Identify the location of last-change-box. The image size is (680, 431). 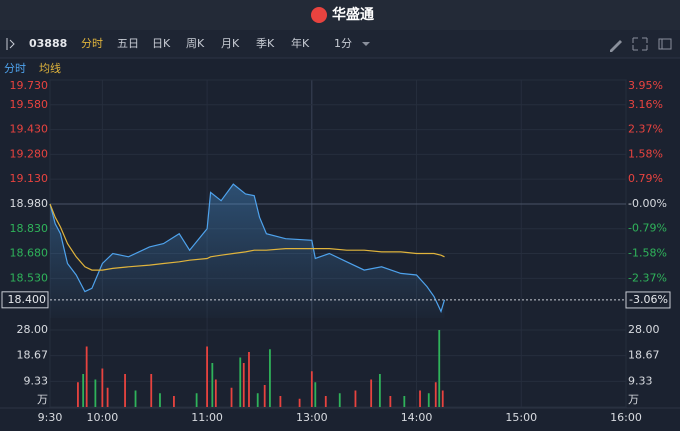
(648, 300).